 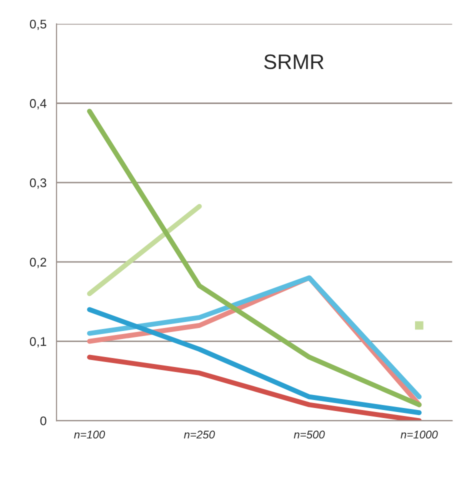 I want to click on y-tick-label: 0,3, so click(x=38, y=183).